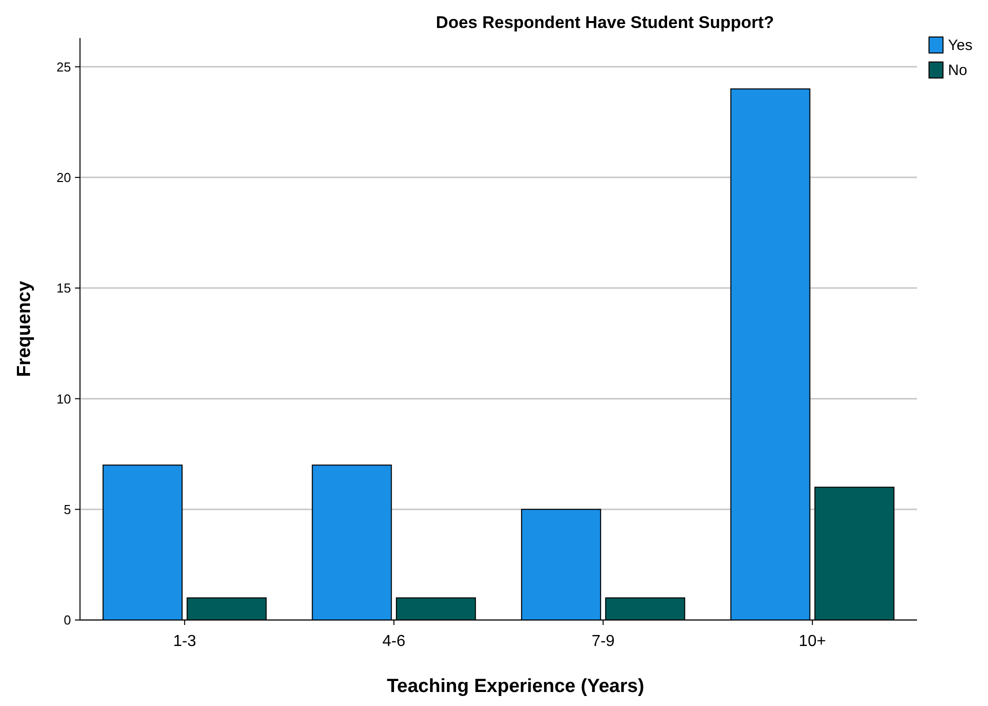 The height and width of the screenshot is (706, 988). Describe the element at coordinates (184, 641) in the screenshot. I see `x-tick-label: 1-3` at that location.